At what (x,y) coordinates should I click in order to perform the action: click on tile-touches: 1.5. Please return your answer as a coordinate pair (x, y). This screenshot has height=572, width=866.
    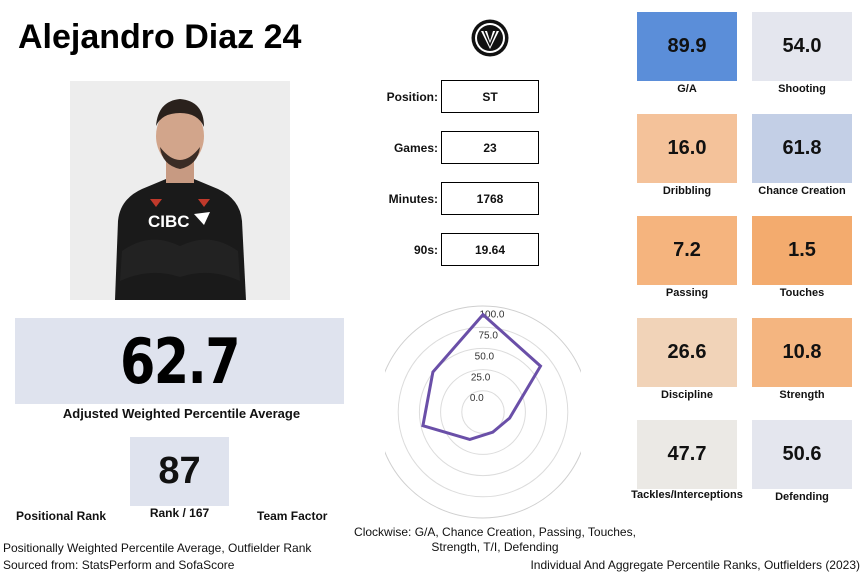
    Looking at the image, I should click on (802, 250).